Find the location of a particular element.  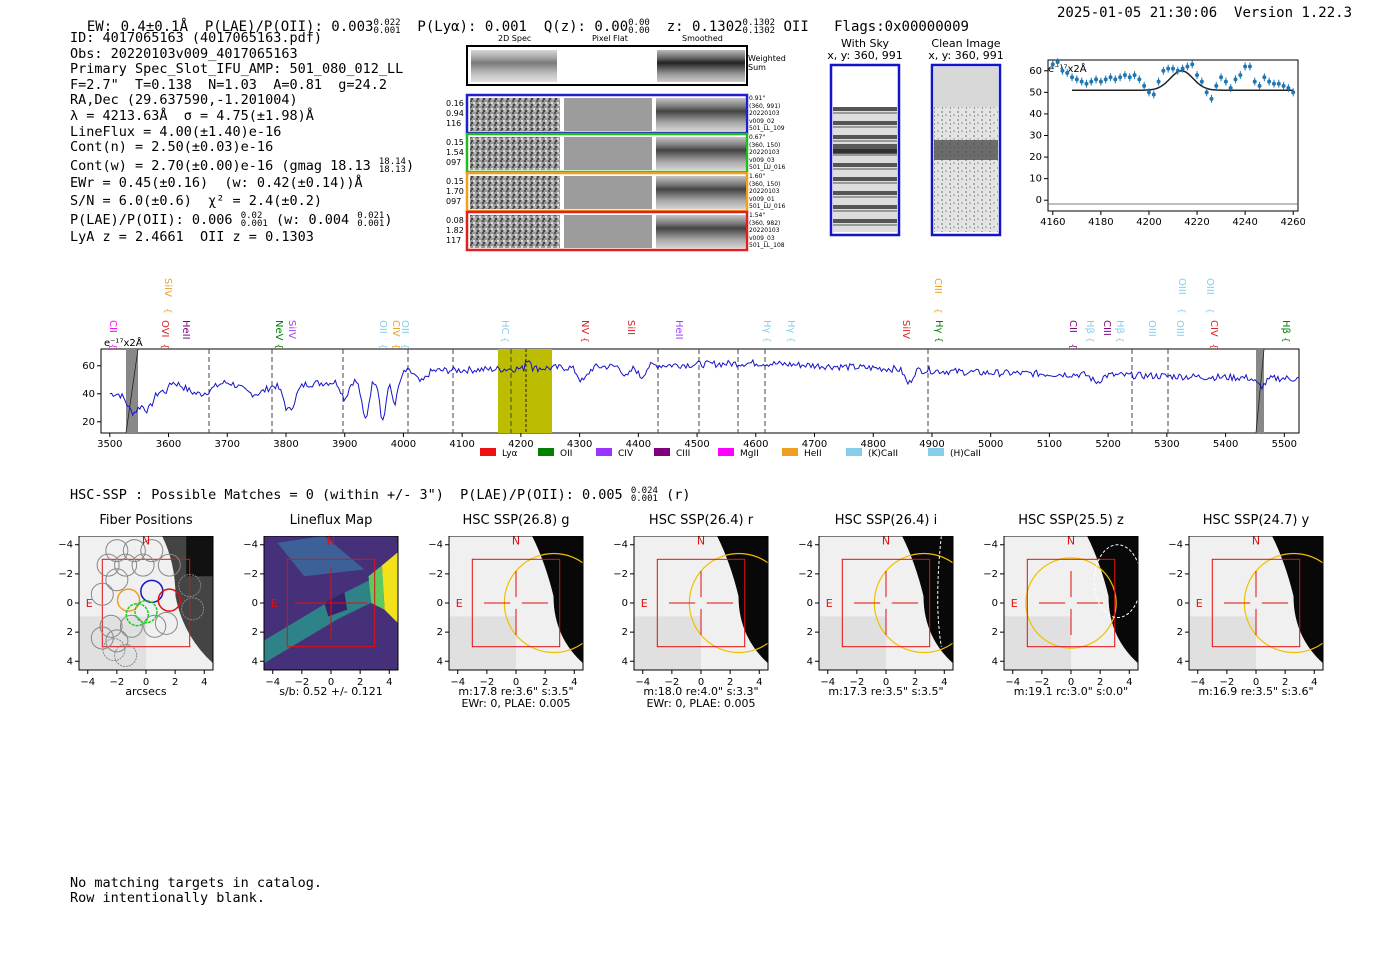

legend-label: MgII is located at coordinates (749, 454).